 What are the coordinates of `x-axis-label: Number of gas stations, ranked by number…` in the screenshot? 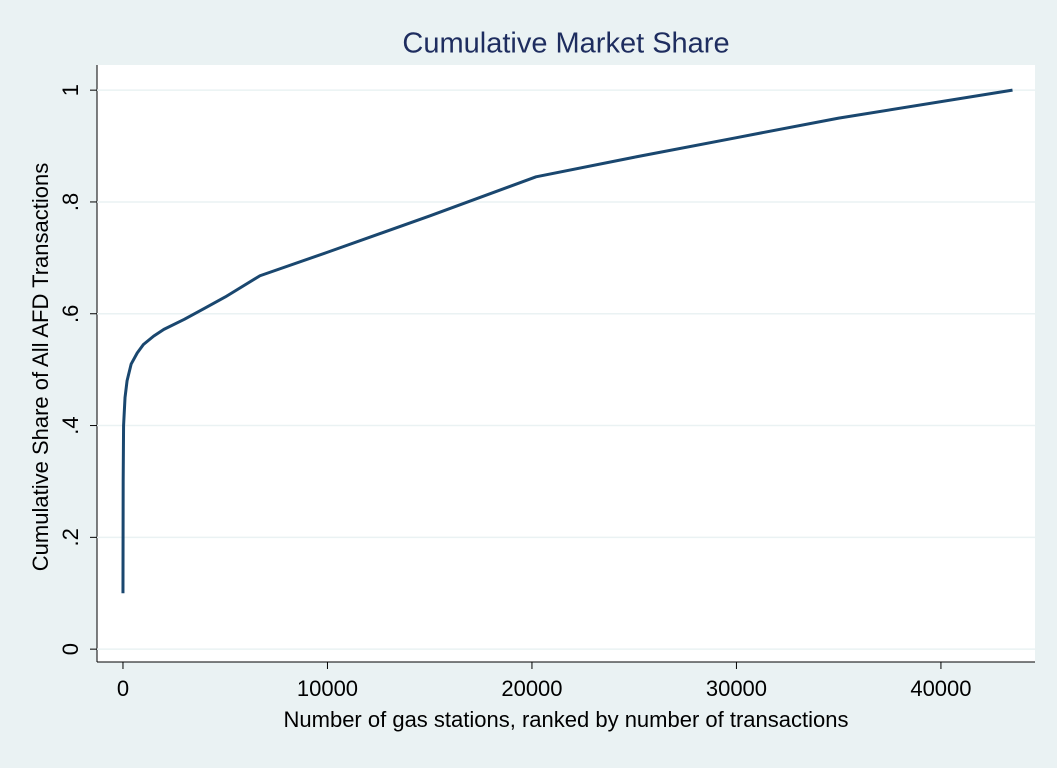 It's located at (566, 719).